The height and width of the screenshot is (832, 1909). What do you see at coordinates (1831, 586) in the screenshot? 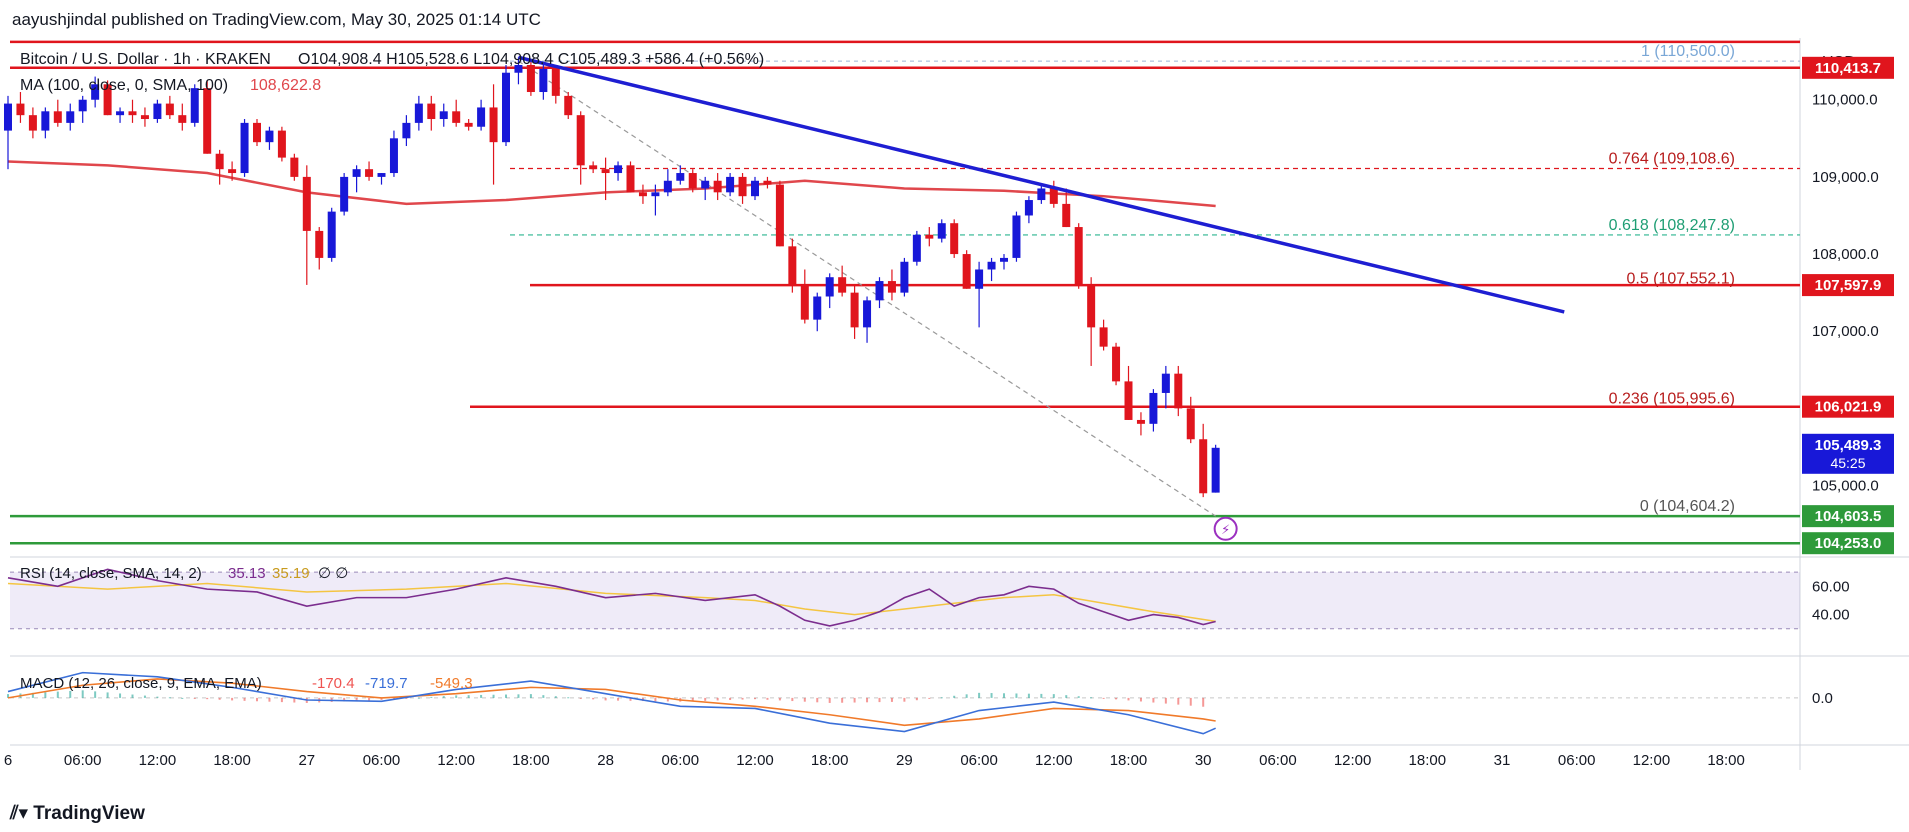
I see `rsi-tick-label: 60.00` at bounding box center [1831, 586].